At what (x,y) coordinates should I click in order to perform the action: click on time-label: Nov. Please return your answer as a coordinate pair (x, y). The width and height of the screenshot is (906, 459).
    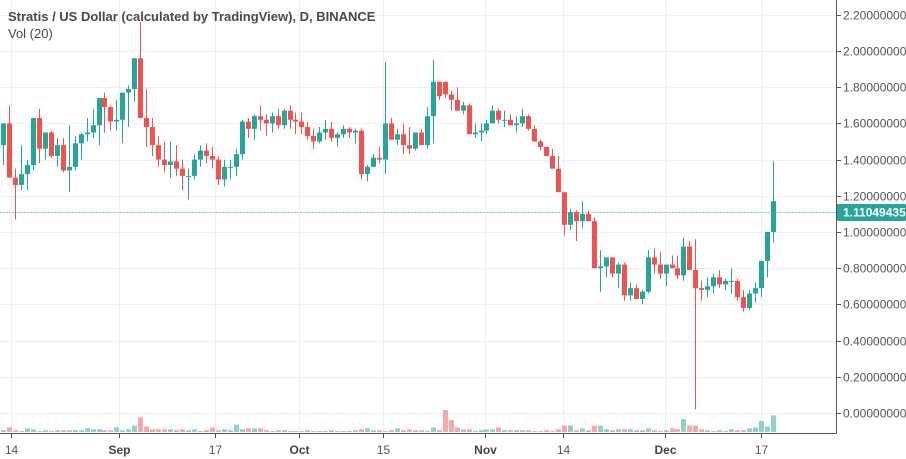
    Looking at the image, I should click on (485, 450).